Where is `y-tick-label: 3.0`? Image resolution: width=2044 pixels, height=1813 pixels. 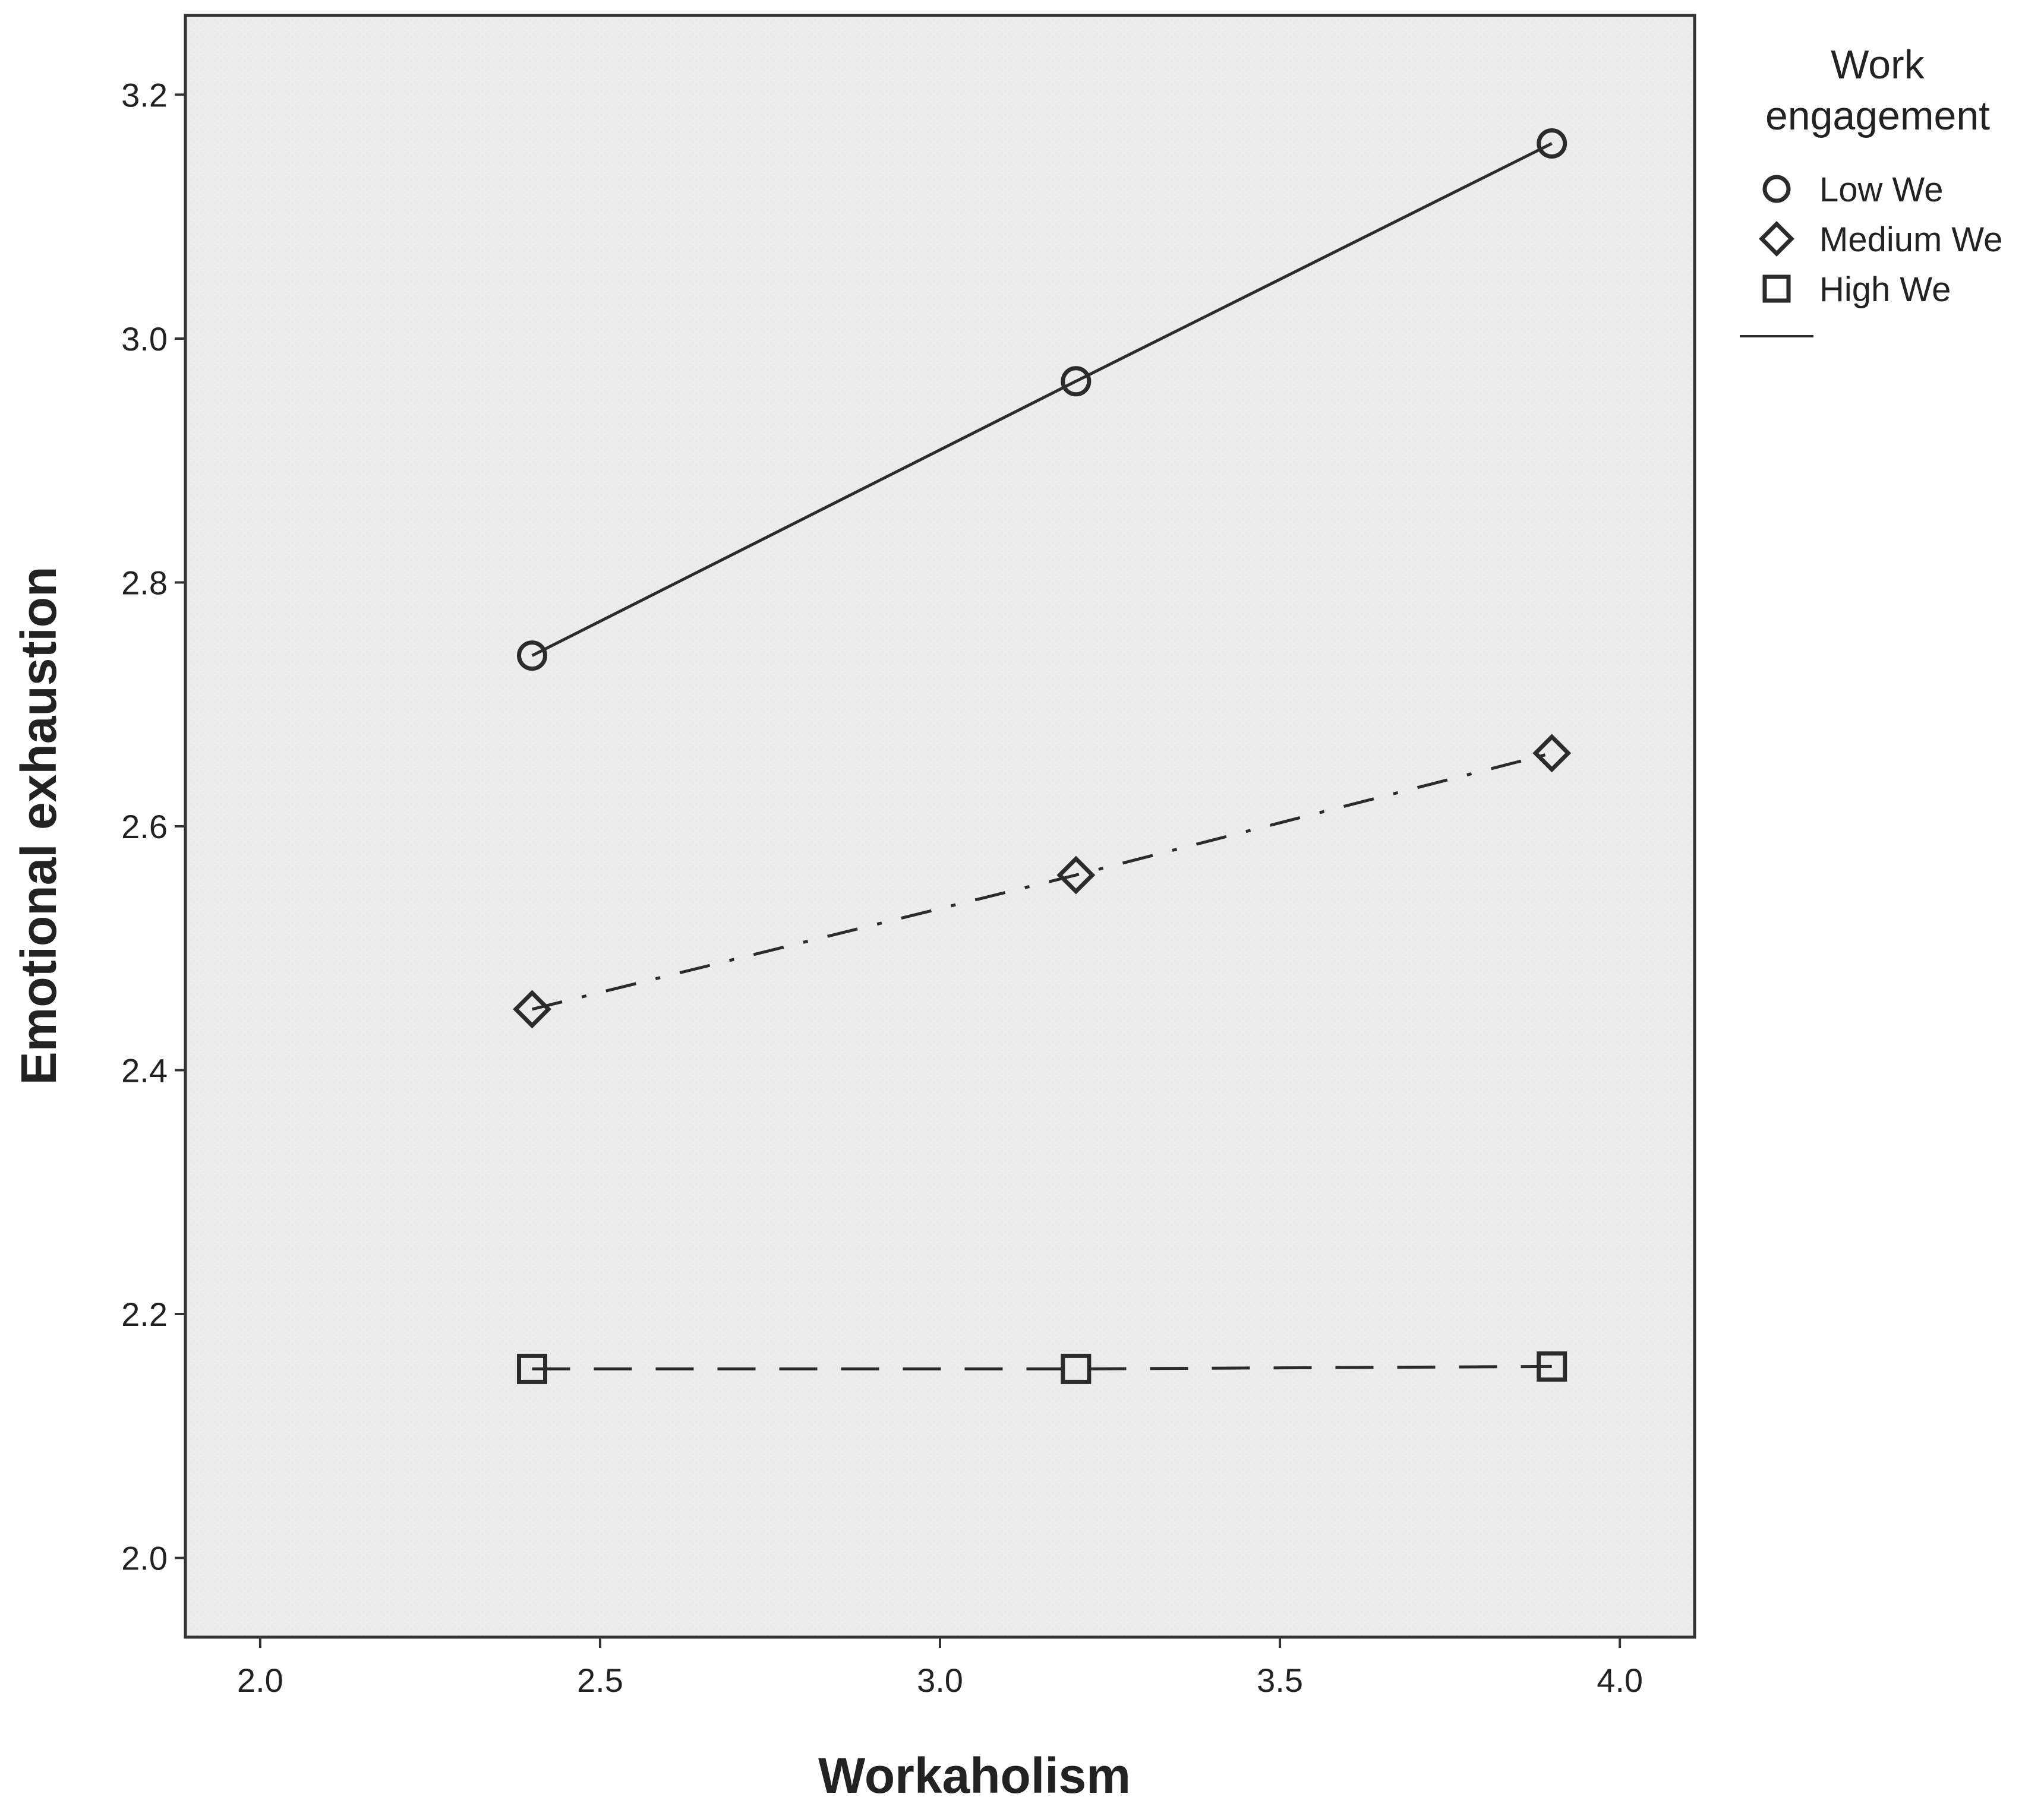
y-tick-label: 3.0 is located at coordinates (144, 339).